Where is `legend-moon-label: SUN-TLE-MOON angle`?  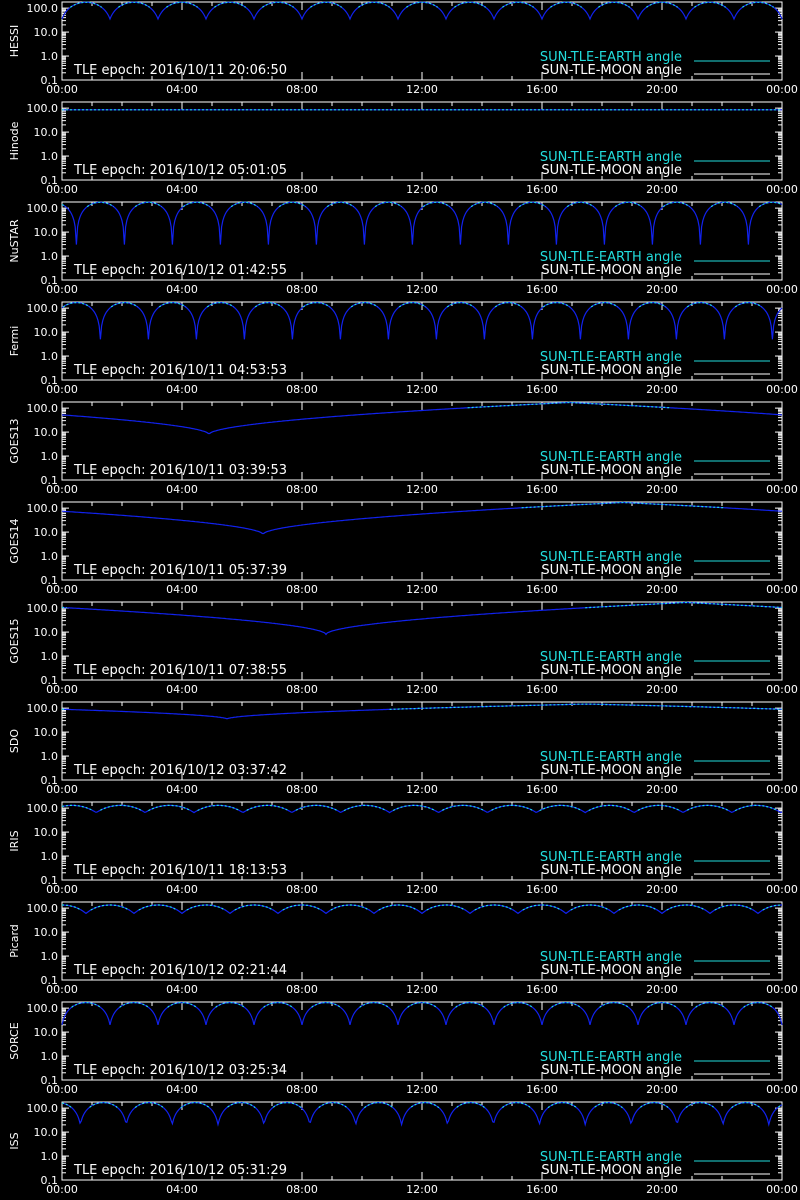
legend-moon-label: SUN-TLE-MOON angle is located at coordinates (611, 270).